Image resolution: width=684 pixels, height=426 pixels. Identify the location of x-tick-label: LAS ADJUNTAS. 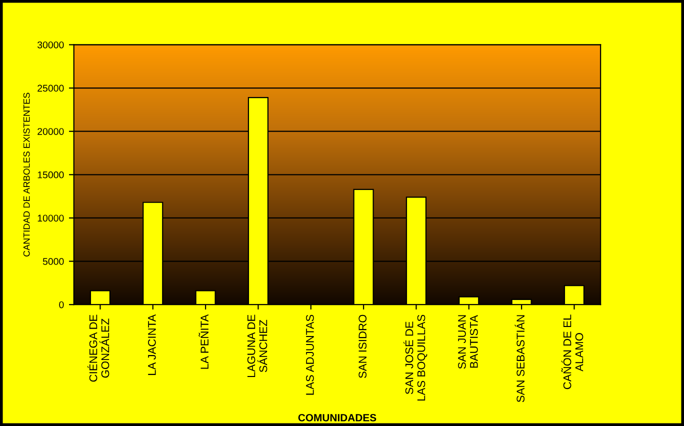
(310, 354).